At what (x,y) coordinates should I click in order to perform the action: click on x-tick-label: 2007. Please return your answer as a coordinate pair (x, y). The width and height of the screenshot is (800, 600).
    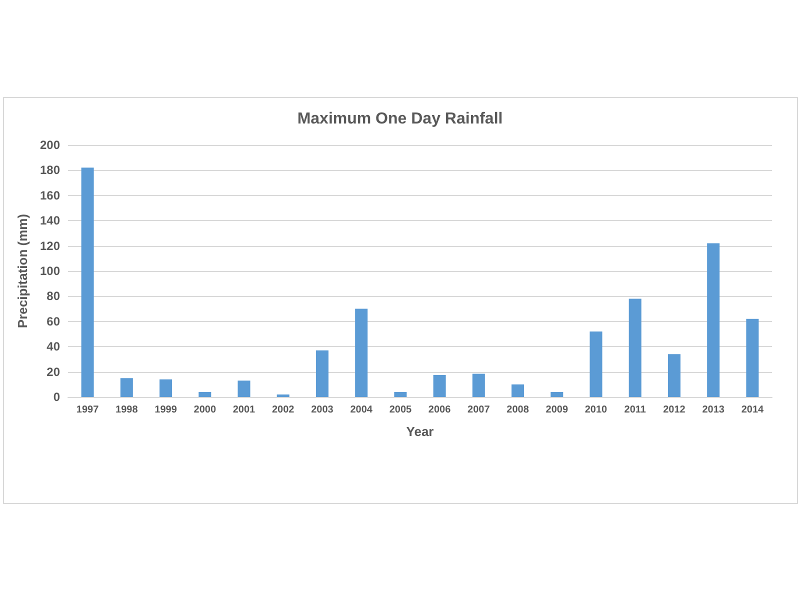
    Looking at the image, I should click on (479, 410).